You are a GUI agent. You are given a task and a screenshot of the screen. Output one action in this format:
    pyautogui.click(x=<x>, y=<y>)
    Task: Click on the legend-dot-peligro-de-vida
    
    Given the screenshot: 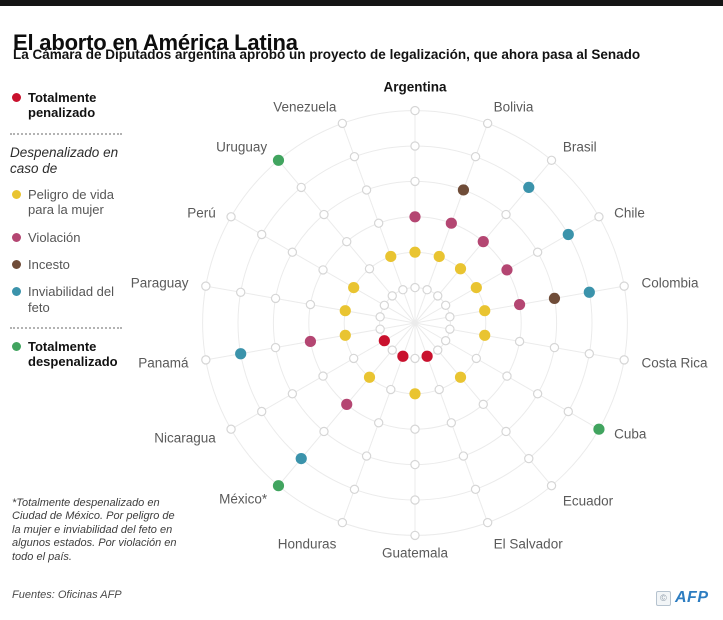 What is the action you would take?
    pyautogui.click(x=16, y=195)
    